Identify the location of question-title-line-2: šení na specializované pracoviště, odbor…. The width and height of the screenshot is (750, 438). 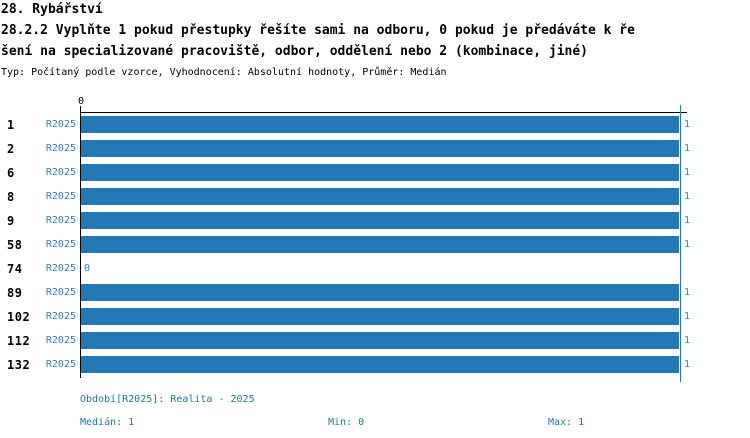
(294, 51).